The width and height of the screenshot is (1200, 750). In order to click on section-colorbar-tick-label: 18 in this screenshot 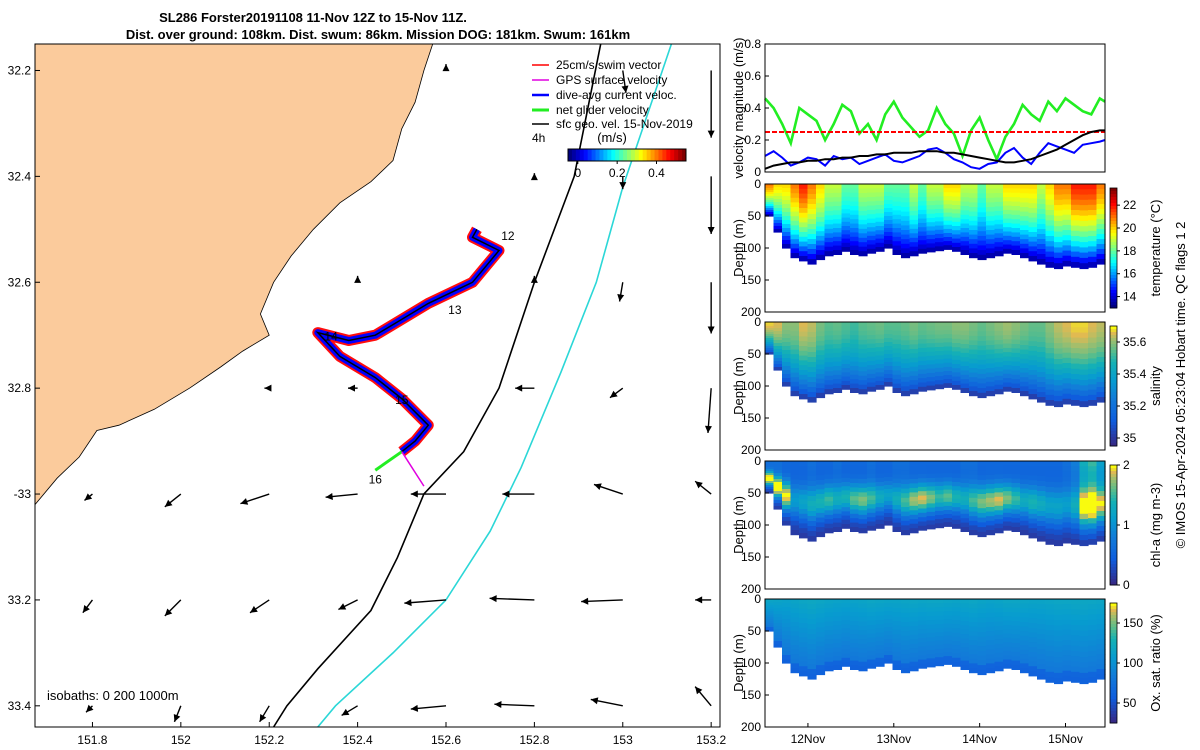, I will do `click(1130, 251)`.